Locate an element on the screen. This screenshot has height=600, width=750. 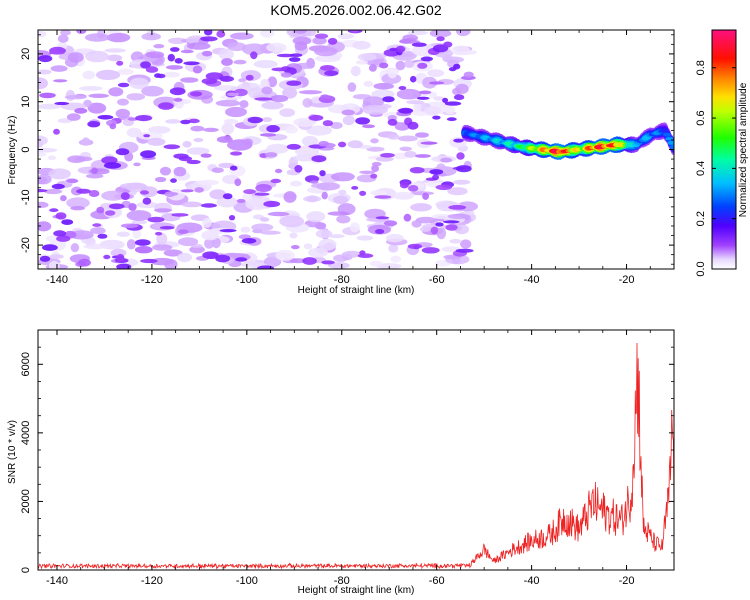
x-tick-label: -60 is located at coordinates (437, 280).